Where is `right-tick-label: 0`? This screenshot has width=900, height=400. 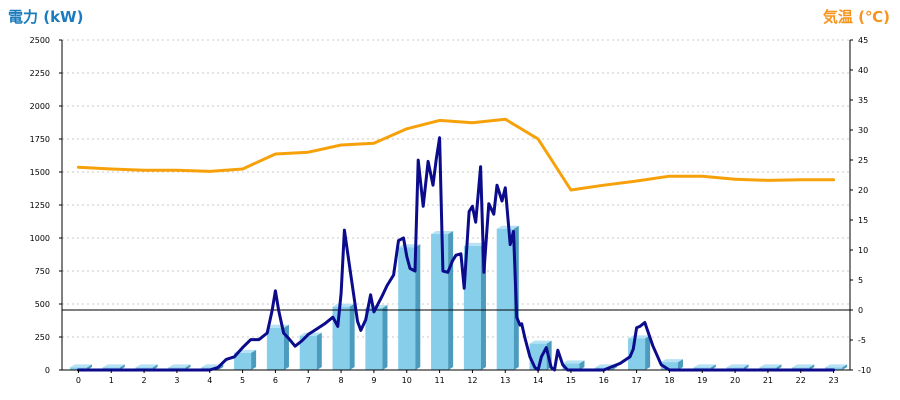 right-tick-label: 0 is located at coordinates (860, 310).